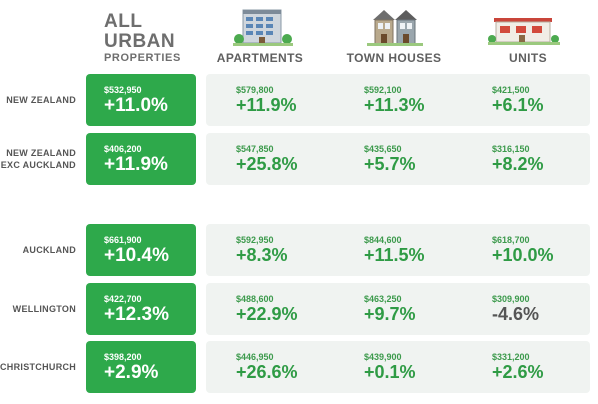 The width and height of the screenshot is (598, 404). Describe the element at coordinates (267, 164) in the screenshot. I see `cell-change: +25.8%` at that location.